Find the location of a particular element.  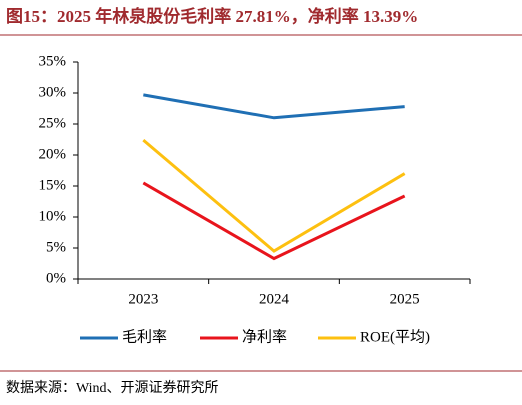

y-tick-label: 10% is located at coordinates (53, 216).